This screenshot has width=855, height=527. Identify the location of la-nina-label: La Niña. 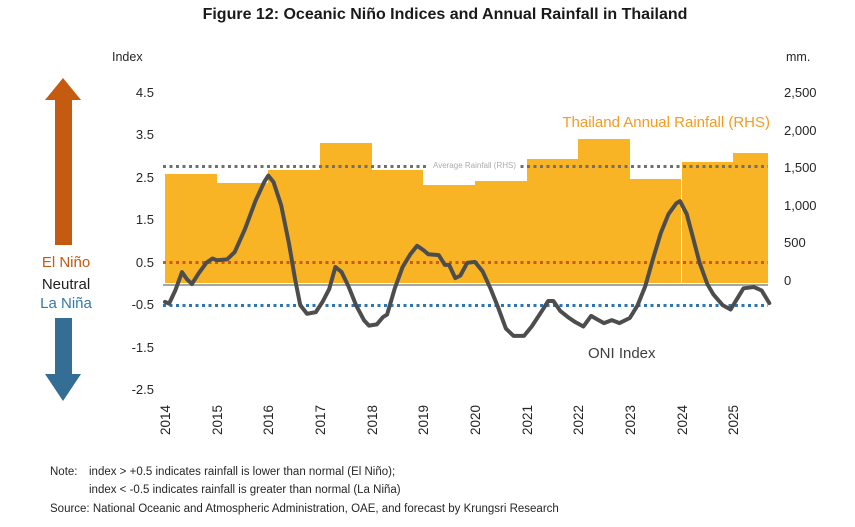
(66, 303).